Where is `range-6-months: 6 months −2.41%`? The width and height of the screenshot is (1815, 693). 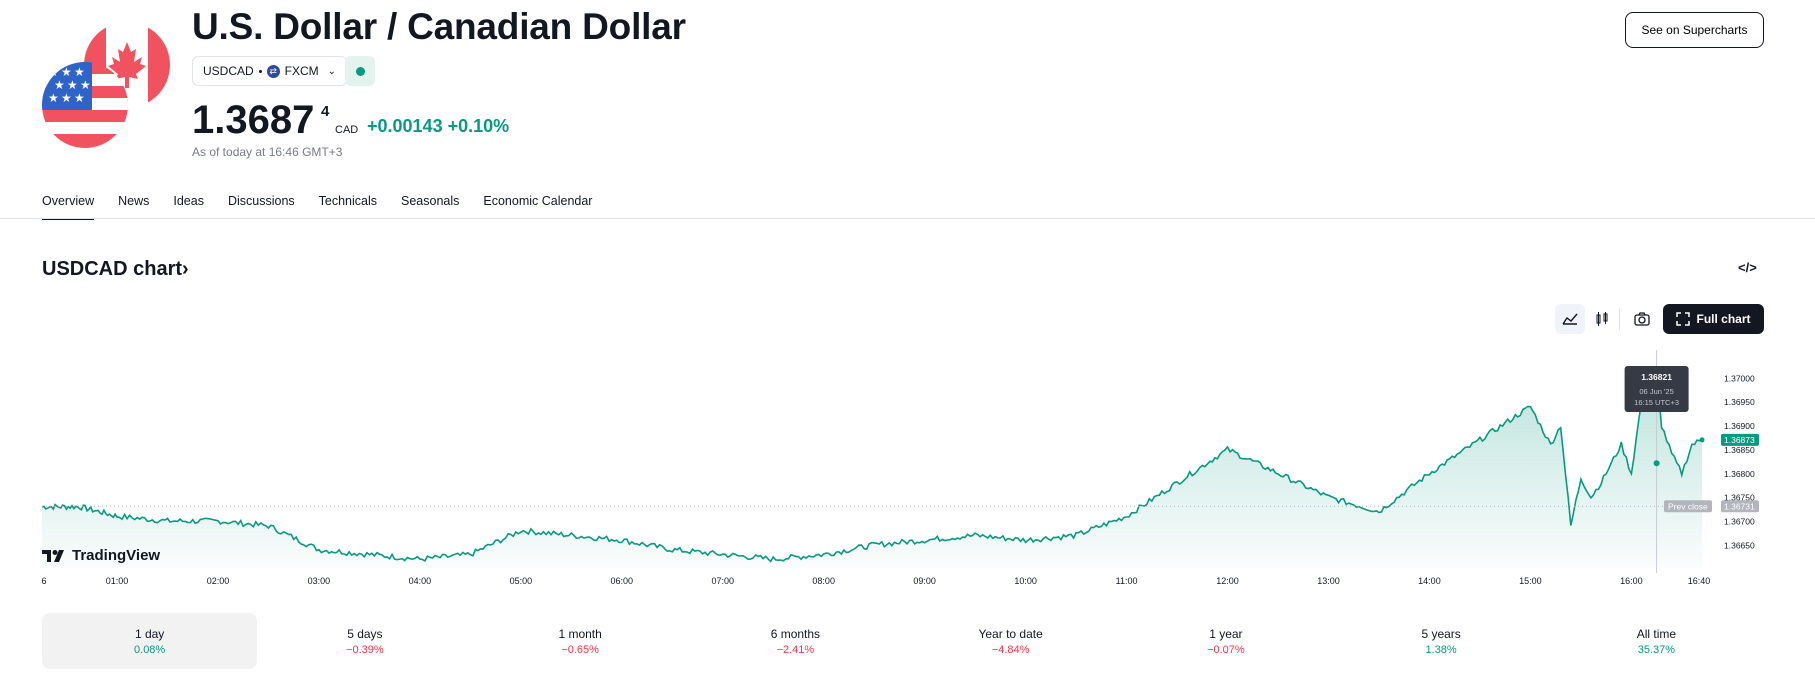 range-6-months: 6 months −2.41% is located at coordinates (795, 641).